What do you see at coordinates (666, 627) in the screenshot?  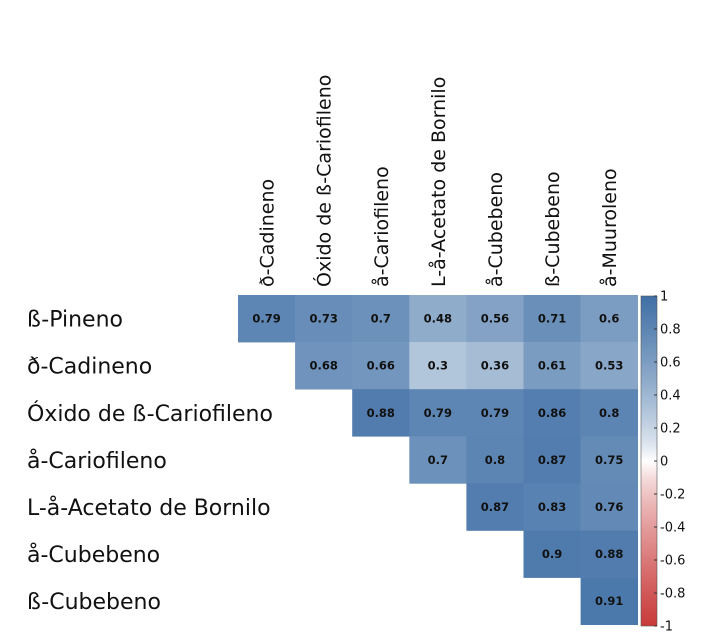 I see `legend-tick-label: -1` at bounding box center [666, 627].